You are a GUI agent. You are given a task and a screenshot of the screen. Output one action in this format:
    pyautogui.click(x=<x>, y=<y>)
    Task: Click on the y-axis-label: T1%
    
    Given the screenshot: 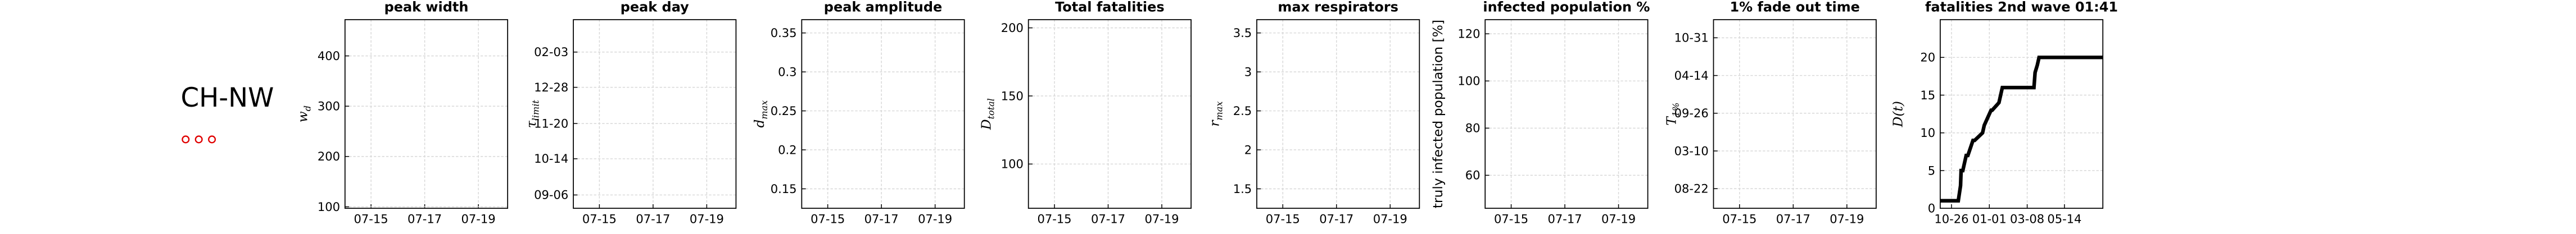 What is the action you would take?
    pyautogui.click(x=1672, y=114)
    